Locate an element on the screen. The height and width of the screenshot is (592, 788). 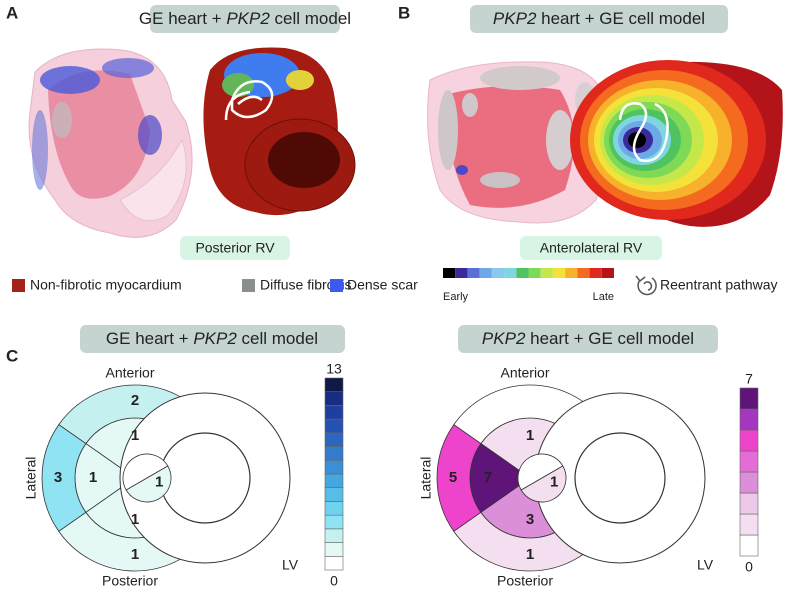
legend-label: Diffuse fibrosis is located at coordinates (306, 285).